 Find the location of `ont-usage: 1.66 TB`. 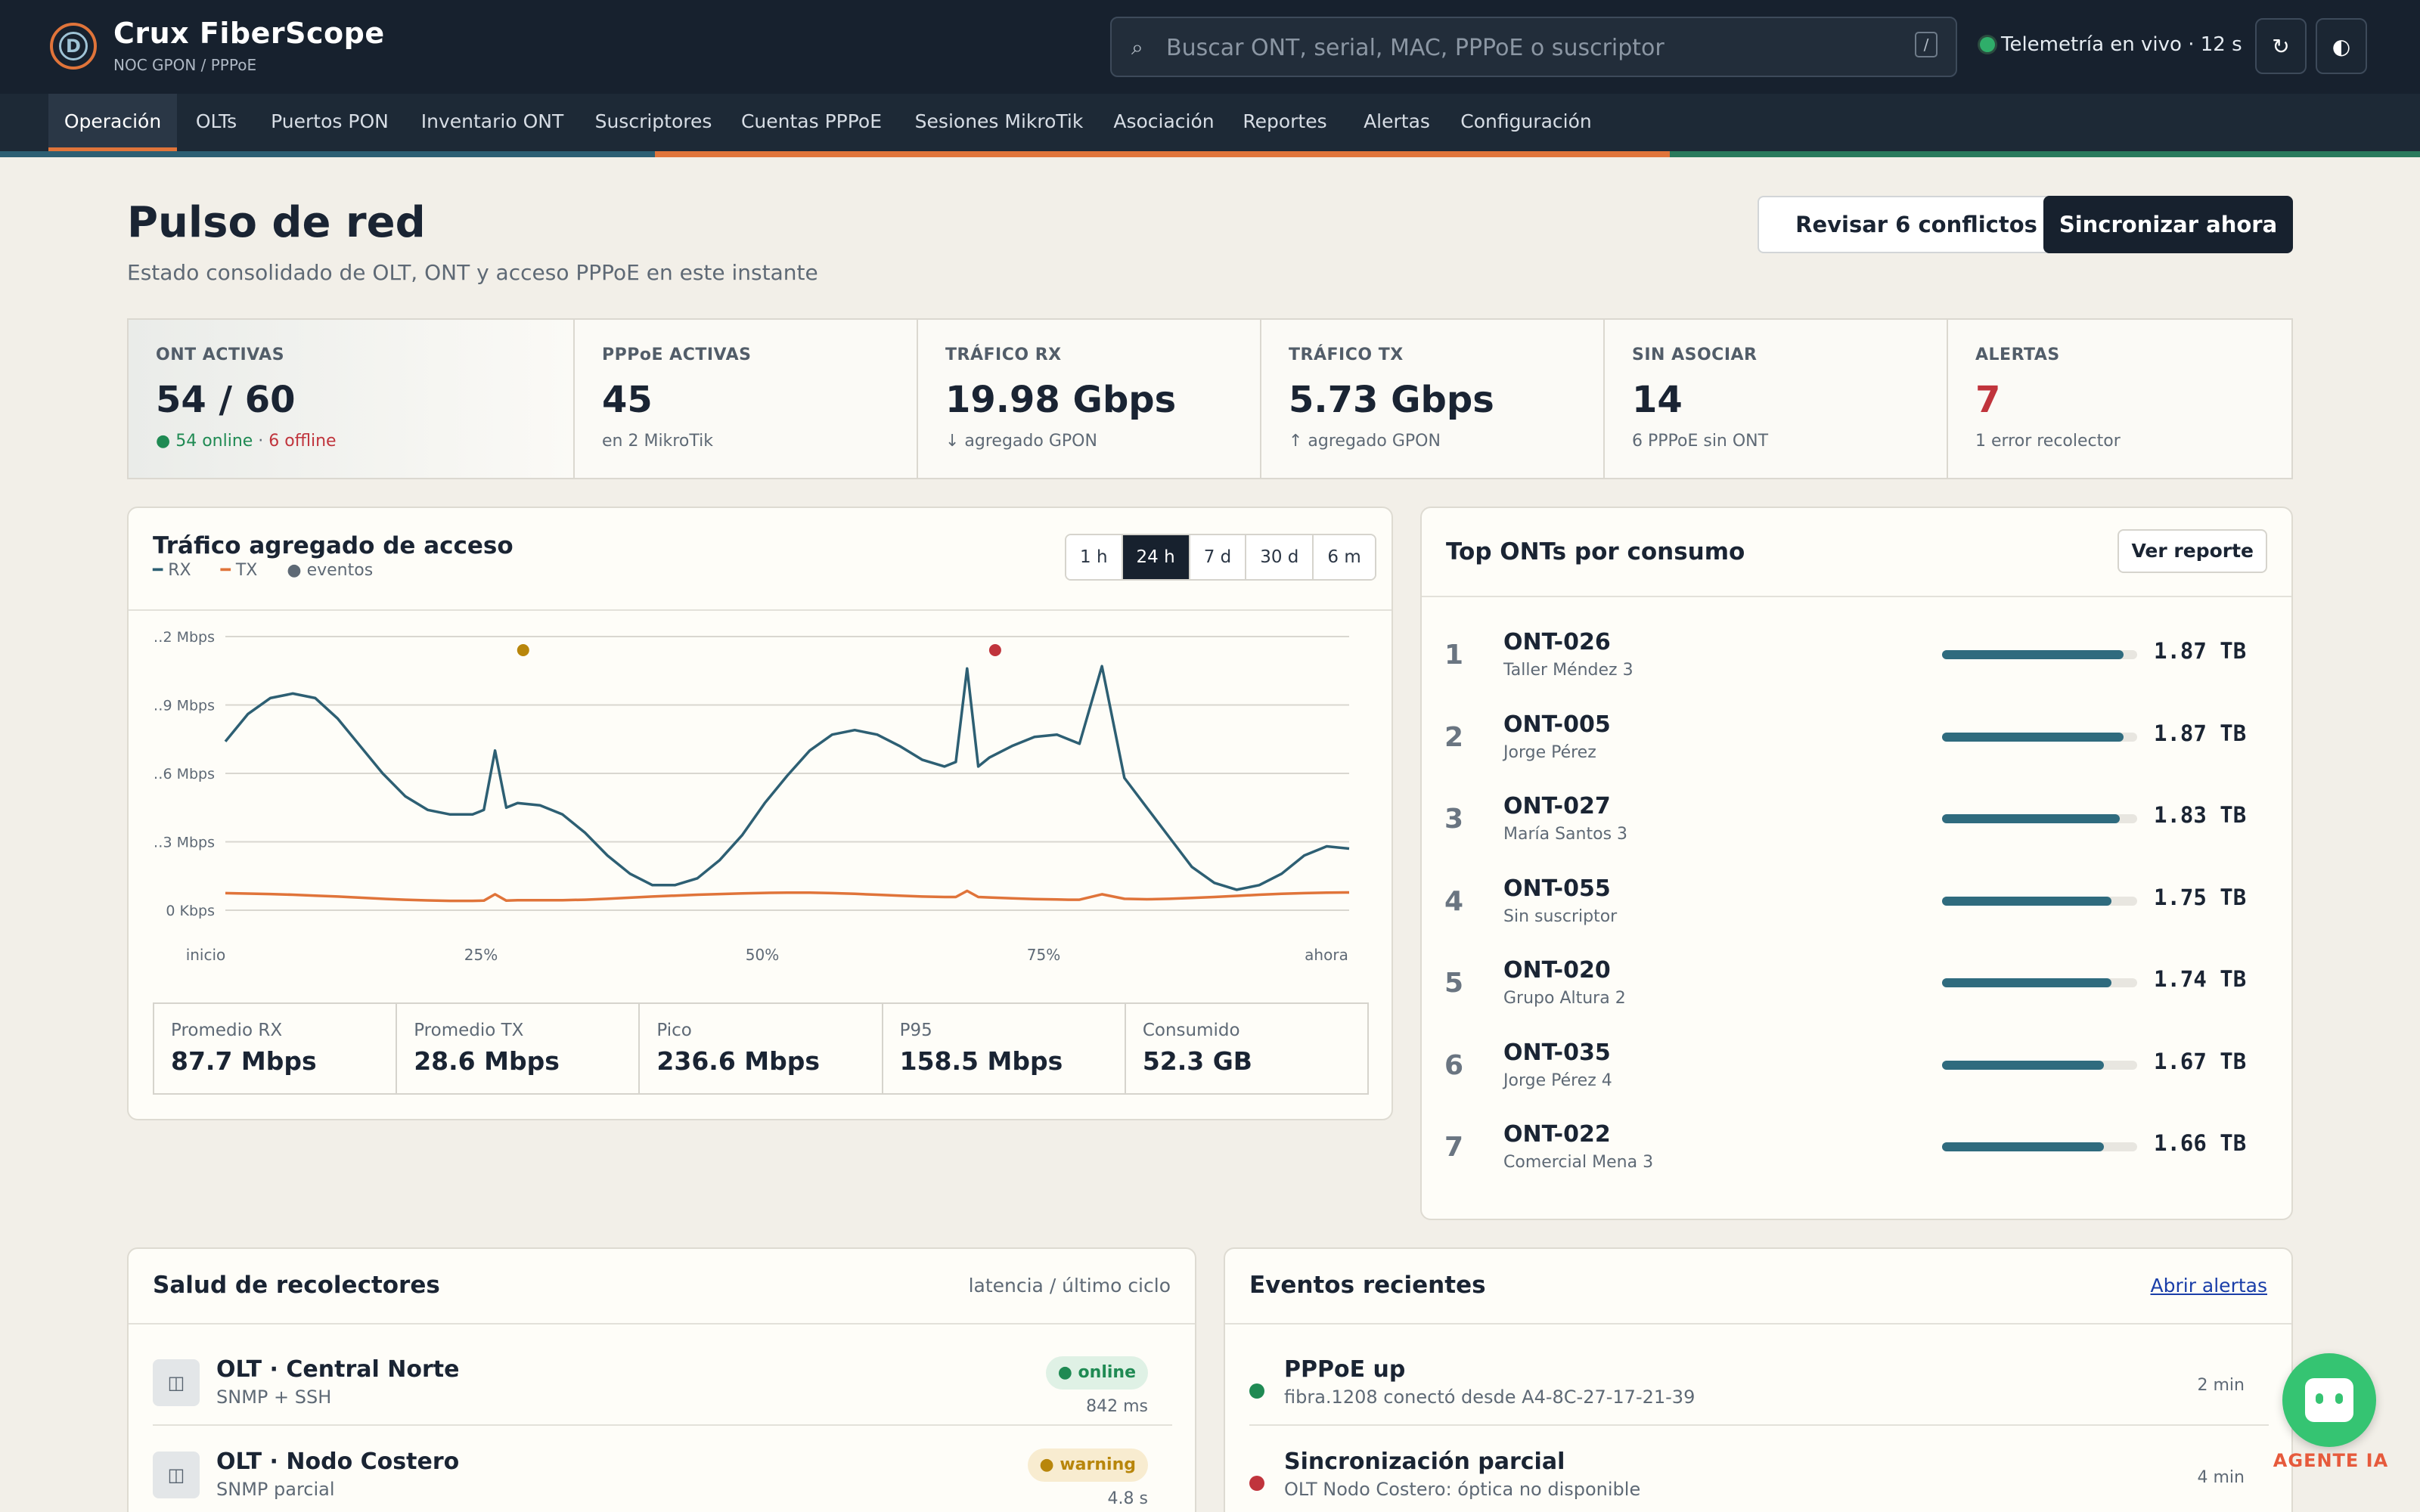

ont-usage: 1.66 TB is located at coordinates (2200, 1143).